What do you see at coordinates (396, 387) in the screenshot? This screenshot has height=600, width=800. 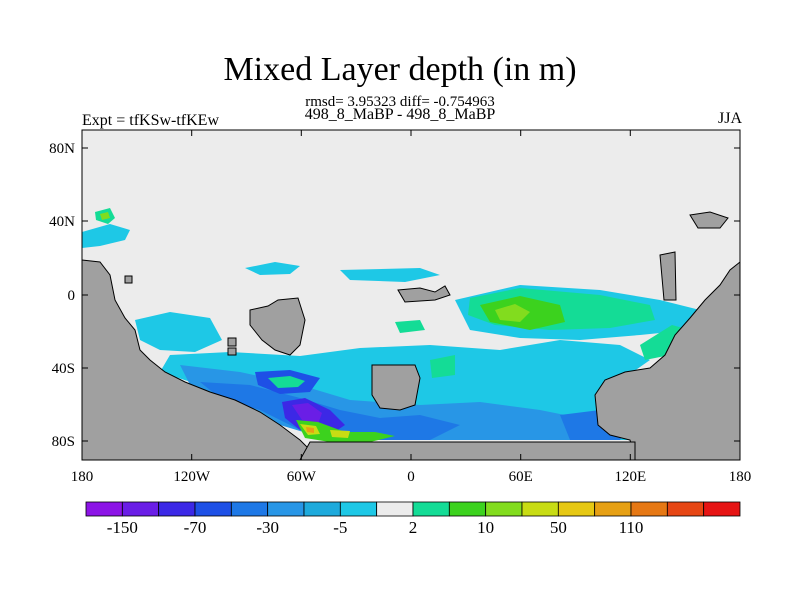 I see `africa-block` at bounding box center [396, 387].